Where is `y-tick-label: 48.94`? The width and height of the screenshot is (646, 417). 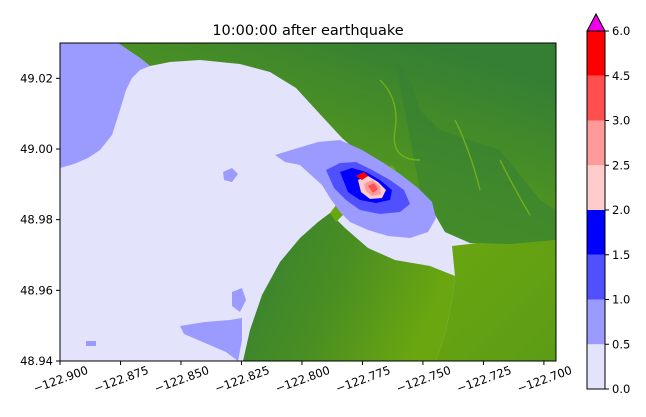 y-tick-label: 48.94 is located at coordinates (36, 361).